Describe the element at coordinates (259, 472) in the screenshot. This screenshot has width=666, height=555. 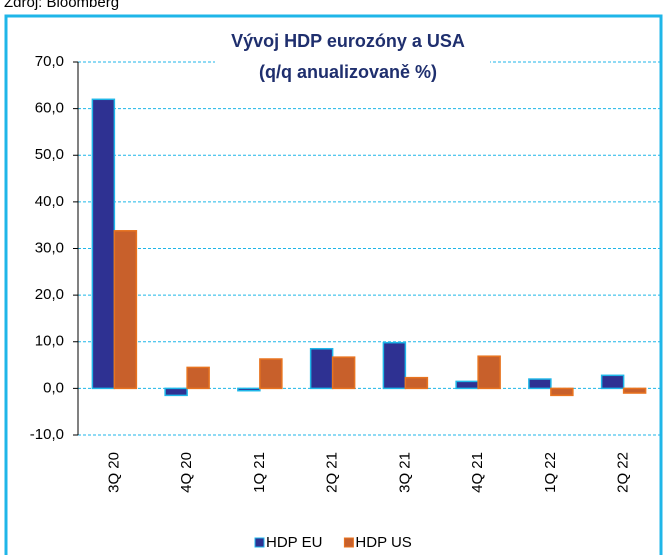
I see `x-tick-label: 1Q 21` at that location.